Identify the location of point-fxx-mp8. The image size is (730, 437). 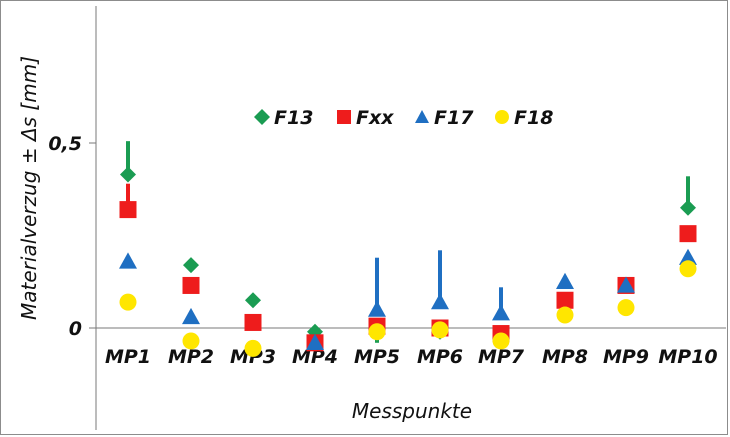
(565, 300).